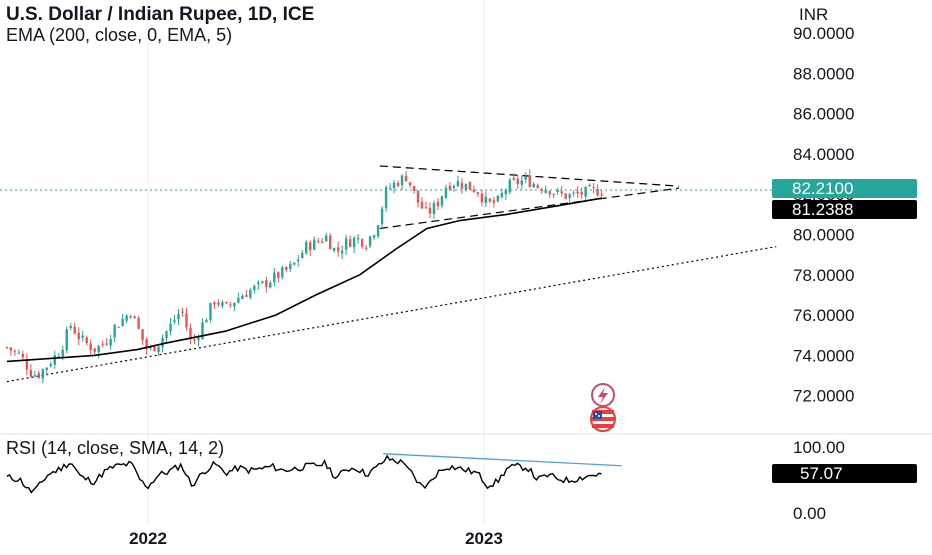 This screenshot has height=555, width=932. What do you see at coordinates (603, 419) in the screenshot?
I see `us-flag-icon` at bounding box center [603, 419].